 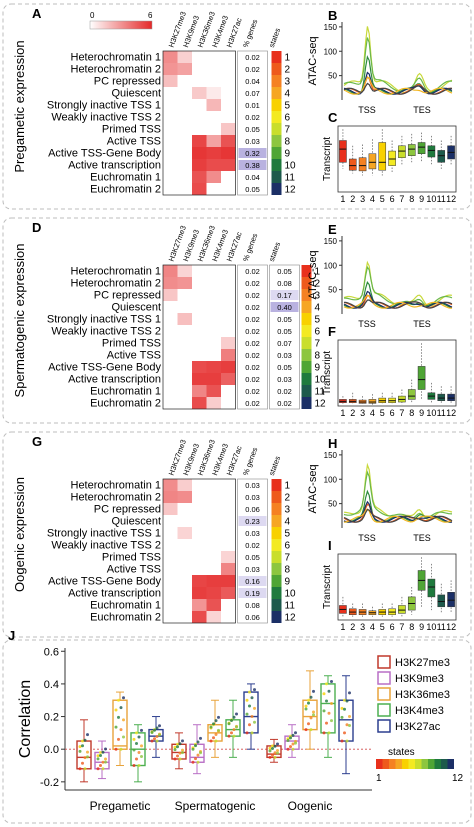 What do you see at coordinates (288, 94) in the screenshot?
I see `state-number: 4` at bounding box center [288, 94].